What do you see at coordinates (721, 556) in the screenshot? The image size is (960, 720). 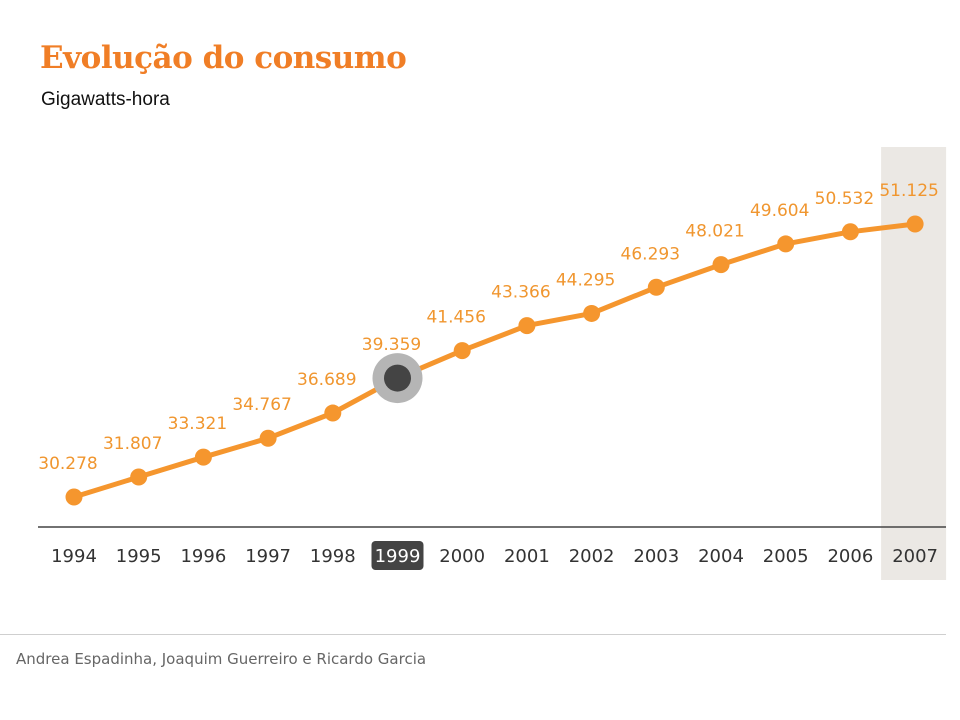 I see `x-tick-label: 2004` at bounding box center [721, 556].